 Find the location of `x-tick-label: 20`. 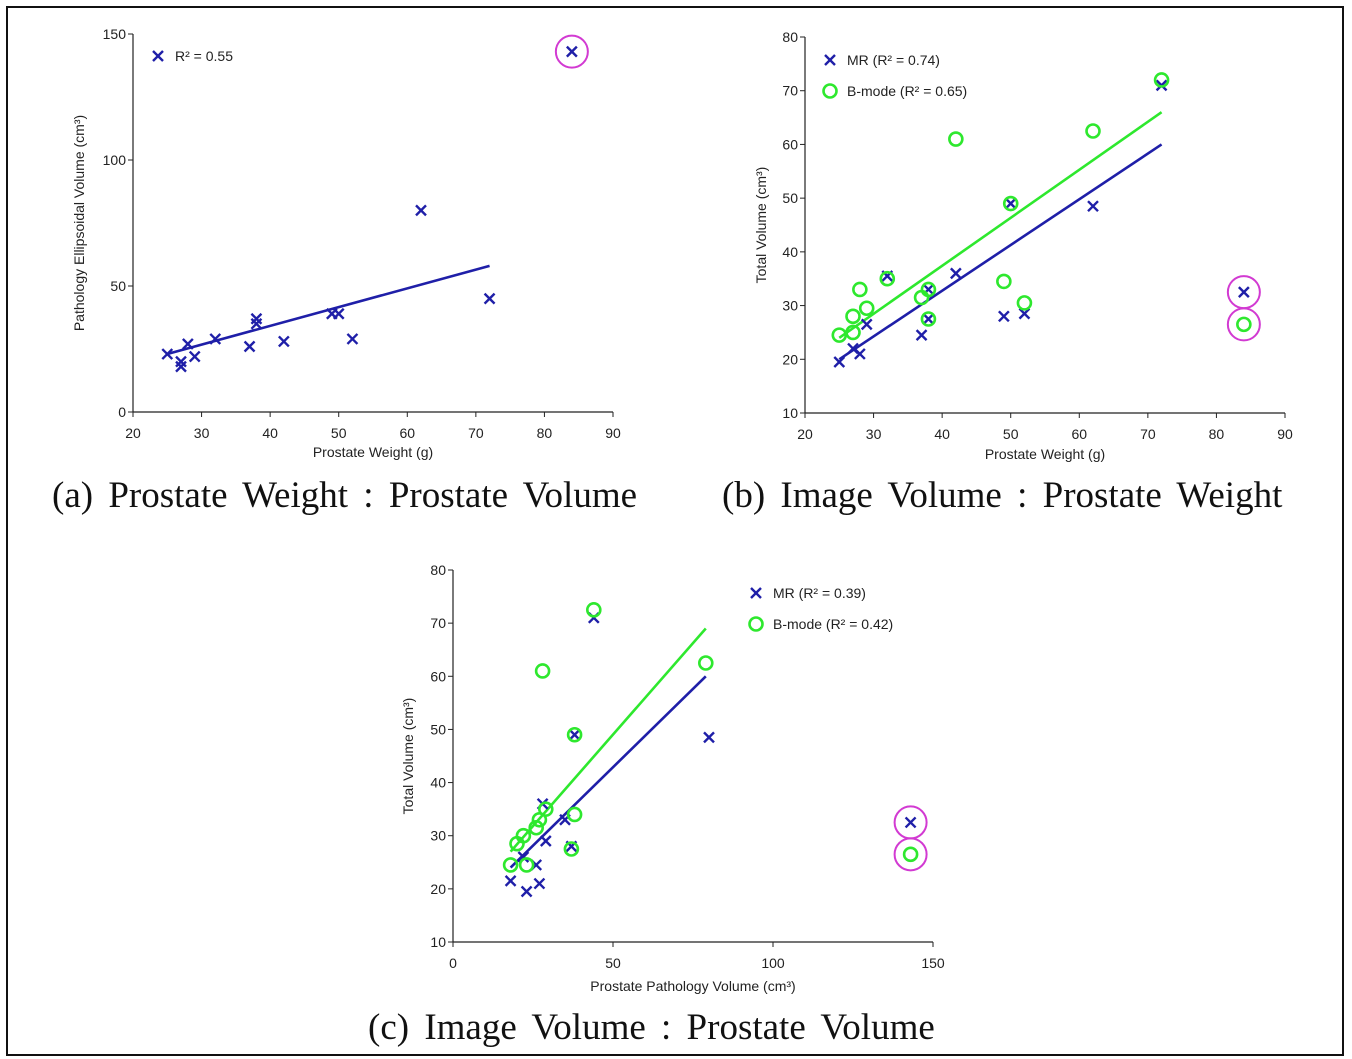

x-tick-label: 20 is located at coordinates (805, 434).